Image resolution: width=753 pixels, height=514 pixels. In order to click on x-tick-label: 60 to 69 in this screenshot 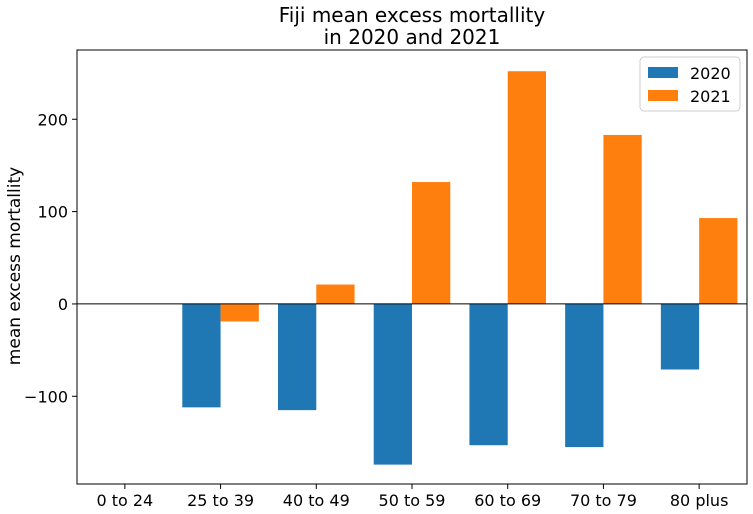, I will do `click(507, 500)`.